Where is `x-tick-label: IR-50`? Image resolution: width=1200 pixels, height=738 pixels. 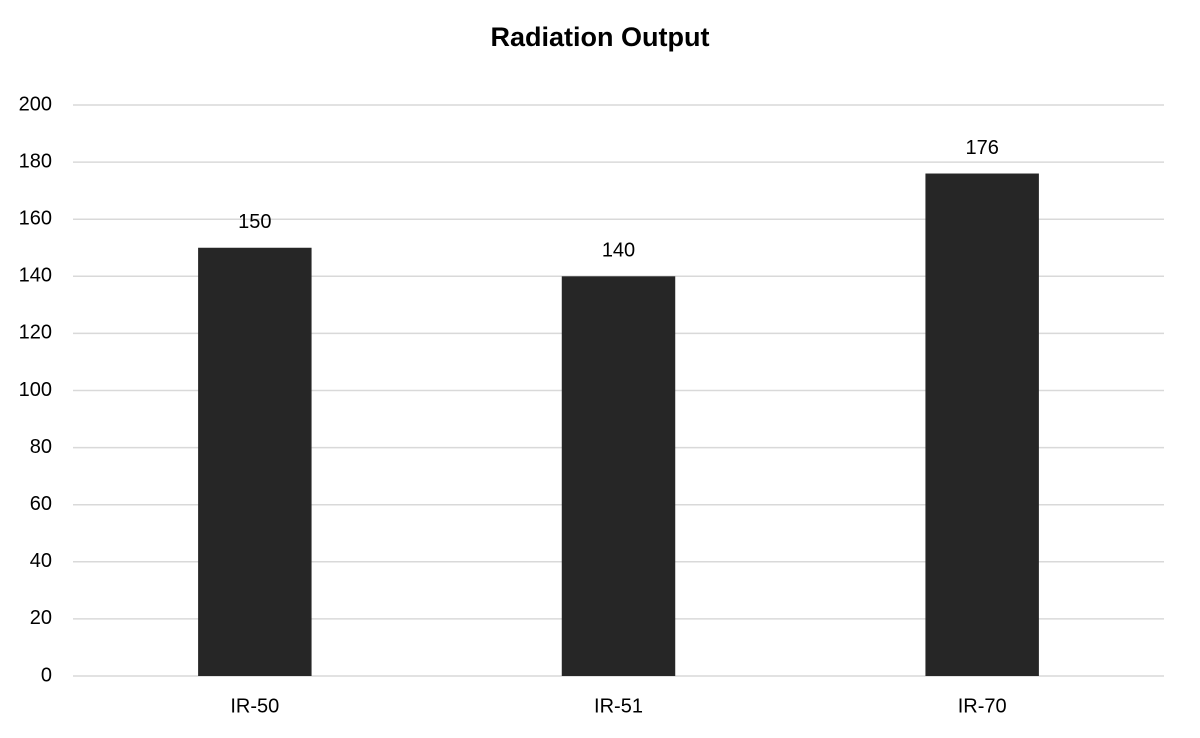
x-tick-label: IR-50 is located at coordinates (254, 706).